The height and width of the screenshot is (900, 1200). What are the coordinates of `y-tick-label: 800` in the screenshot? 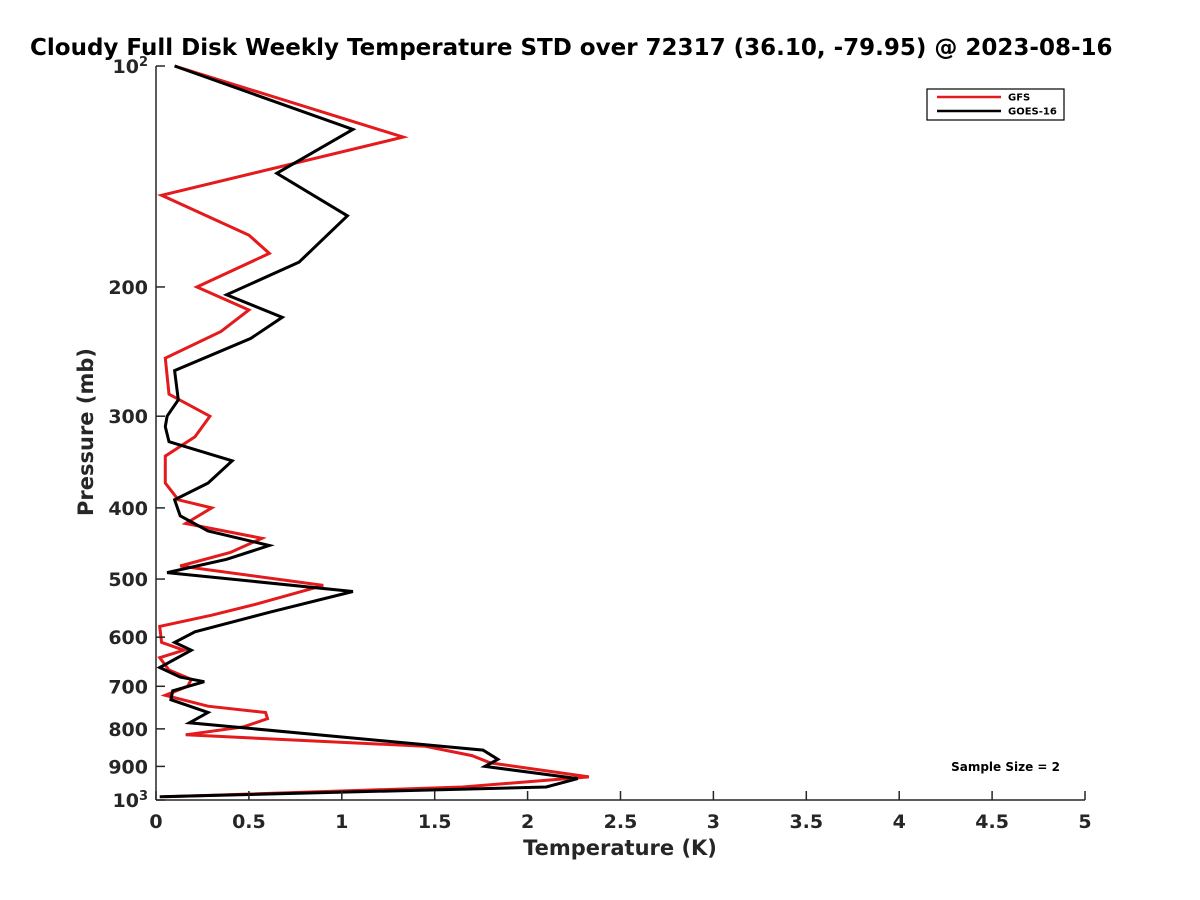 It's located at (128, 730).